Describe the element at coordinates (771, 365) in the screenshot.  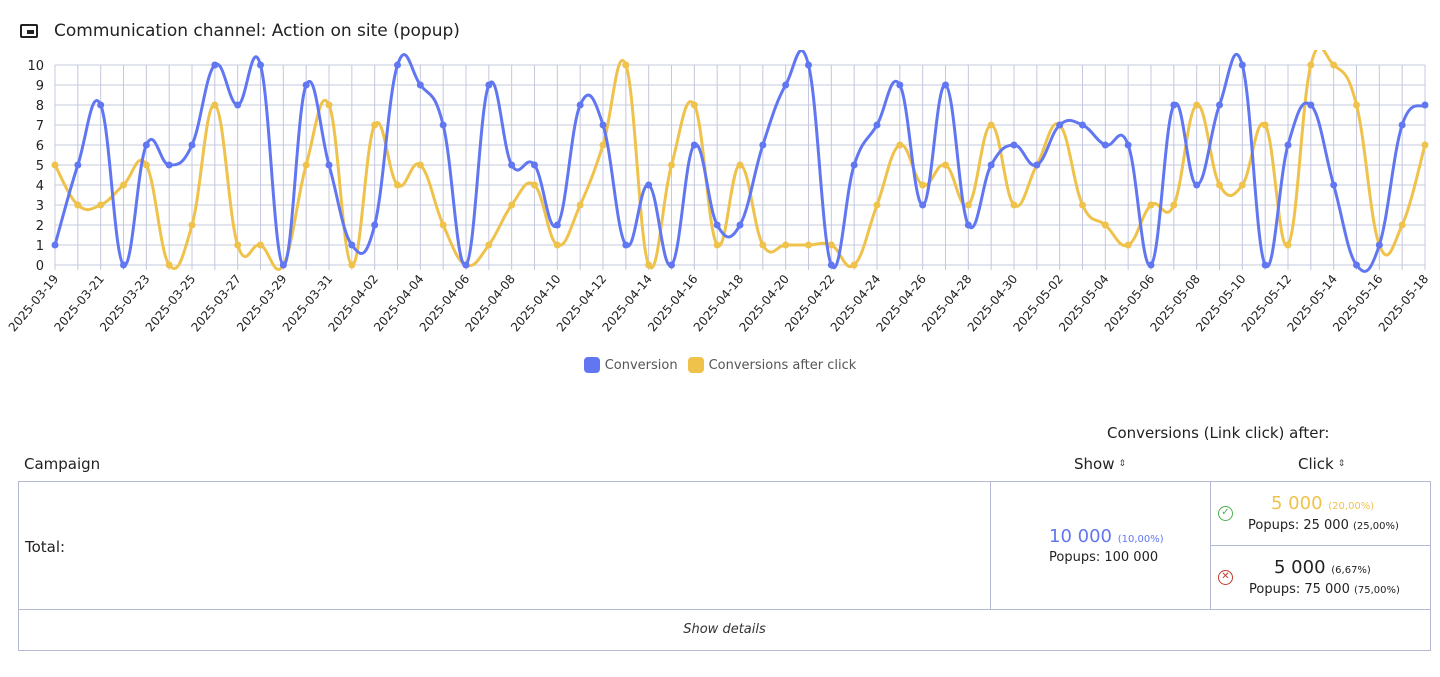
I see `legend-item-conversions-after-click: Conversions after click` at that location.